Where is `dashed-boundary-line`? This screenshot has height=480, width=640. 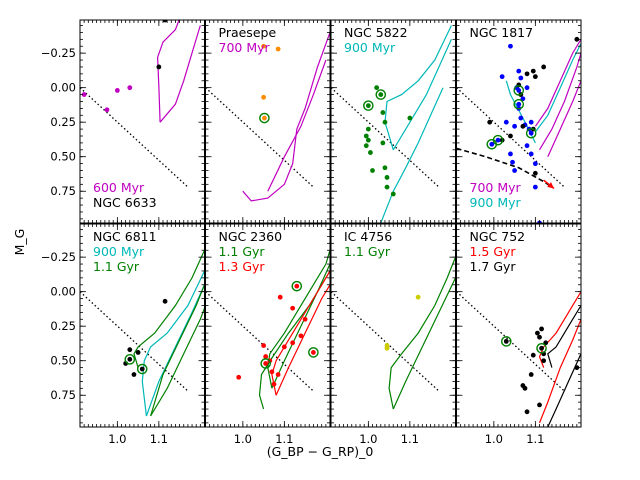
dashed-boundary-line is located at coordinates (504, 167).